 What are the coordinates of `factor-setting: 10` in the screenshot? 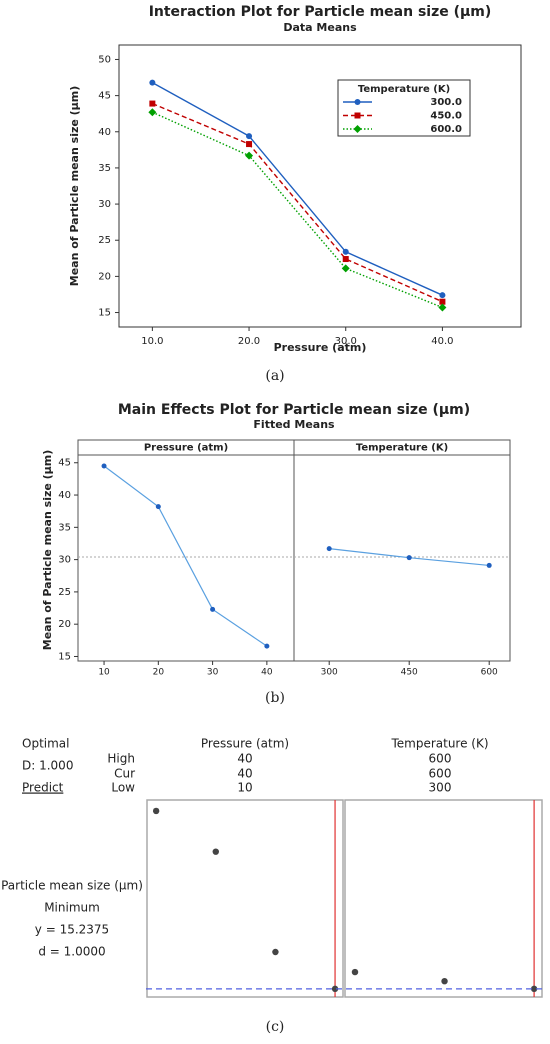 It's located at (244, 788).